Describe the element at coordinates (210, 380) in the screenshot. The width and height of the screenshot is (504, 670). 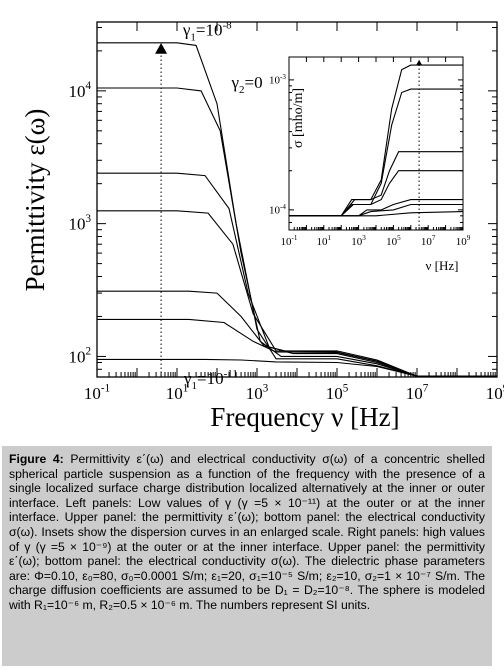
I see `gamma-annotation-3: γ1=10-11` at that location.